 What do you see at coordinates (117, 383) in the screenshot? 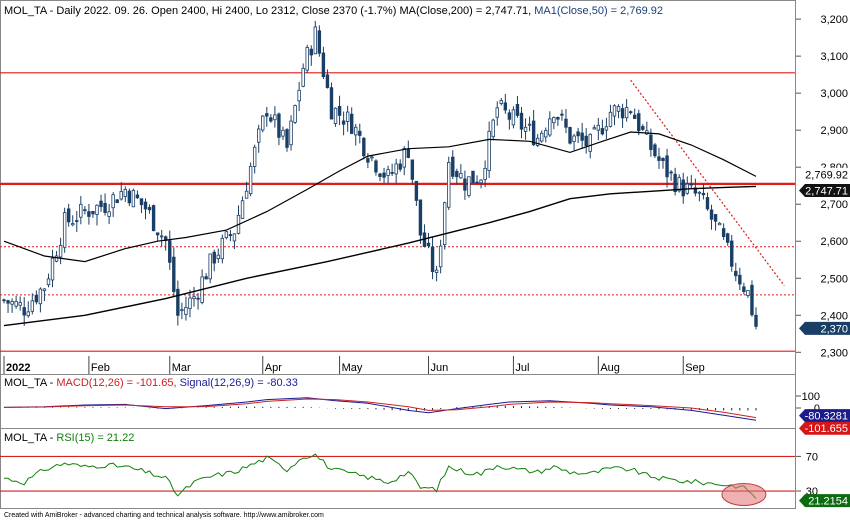
I see `macd-title-macd: MACD(12,26) = -101.65,` at bounding box center [117, 383].